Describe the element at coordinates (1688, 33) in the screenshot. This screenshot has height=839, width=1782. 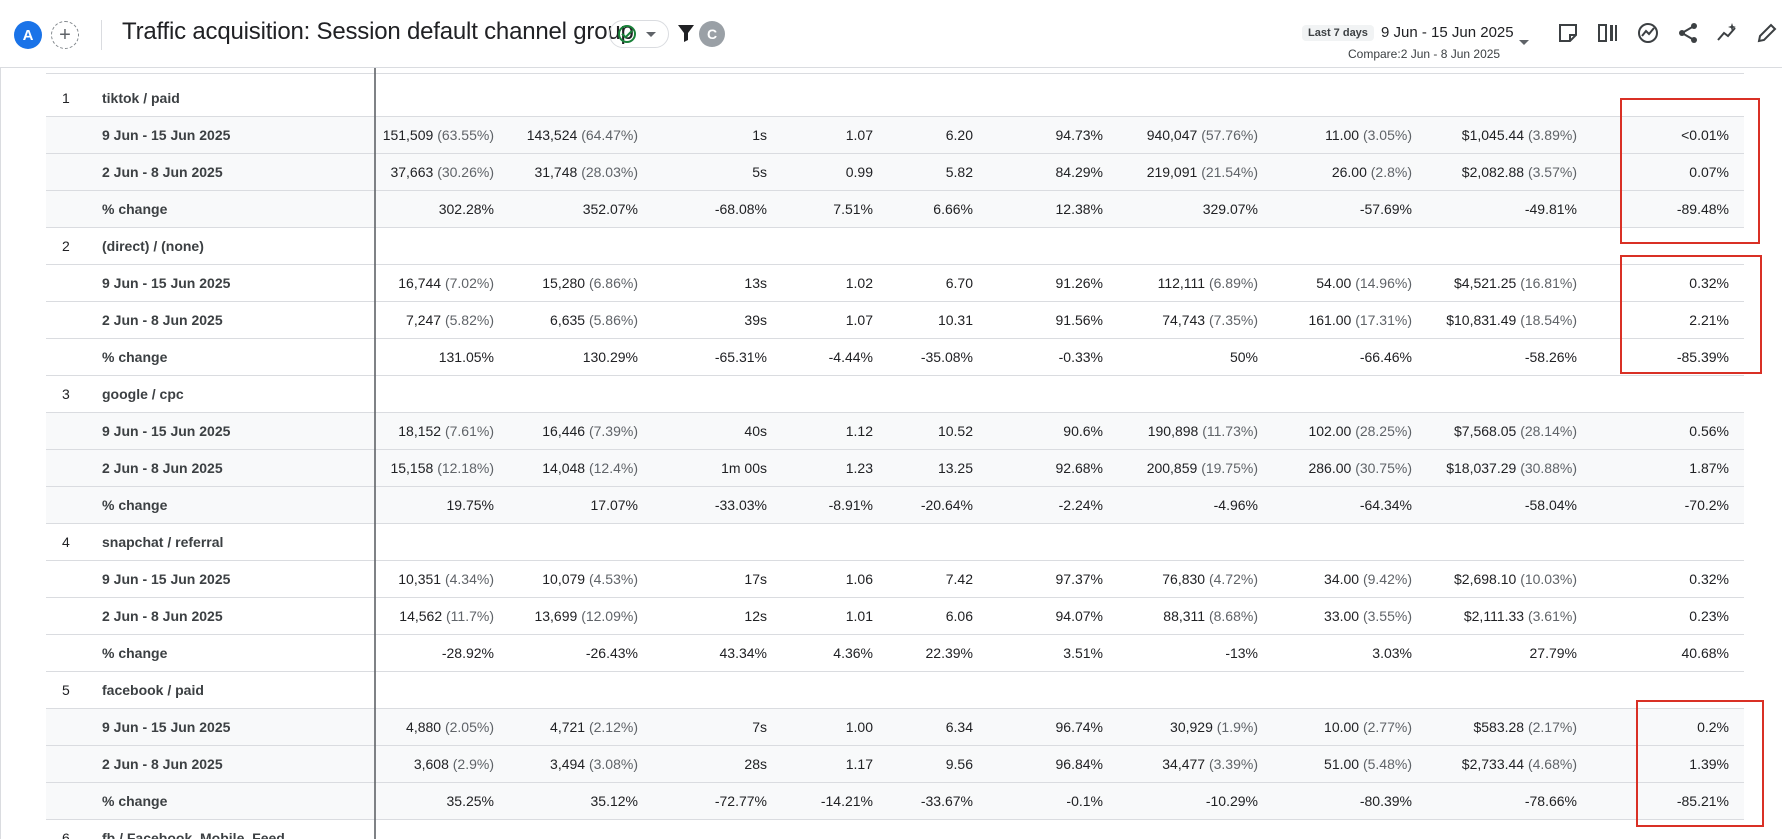
I see `share-icon` at that location.